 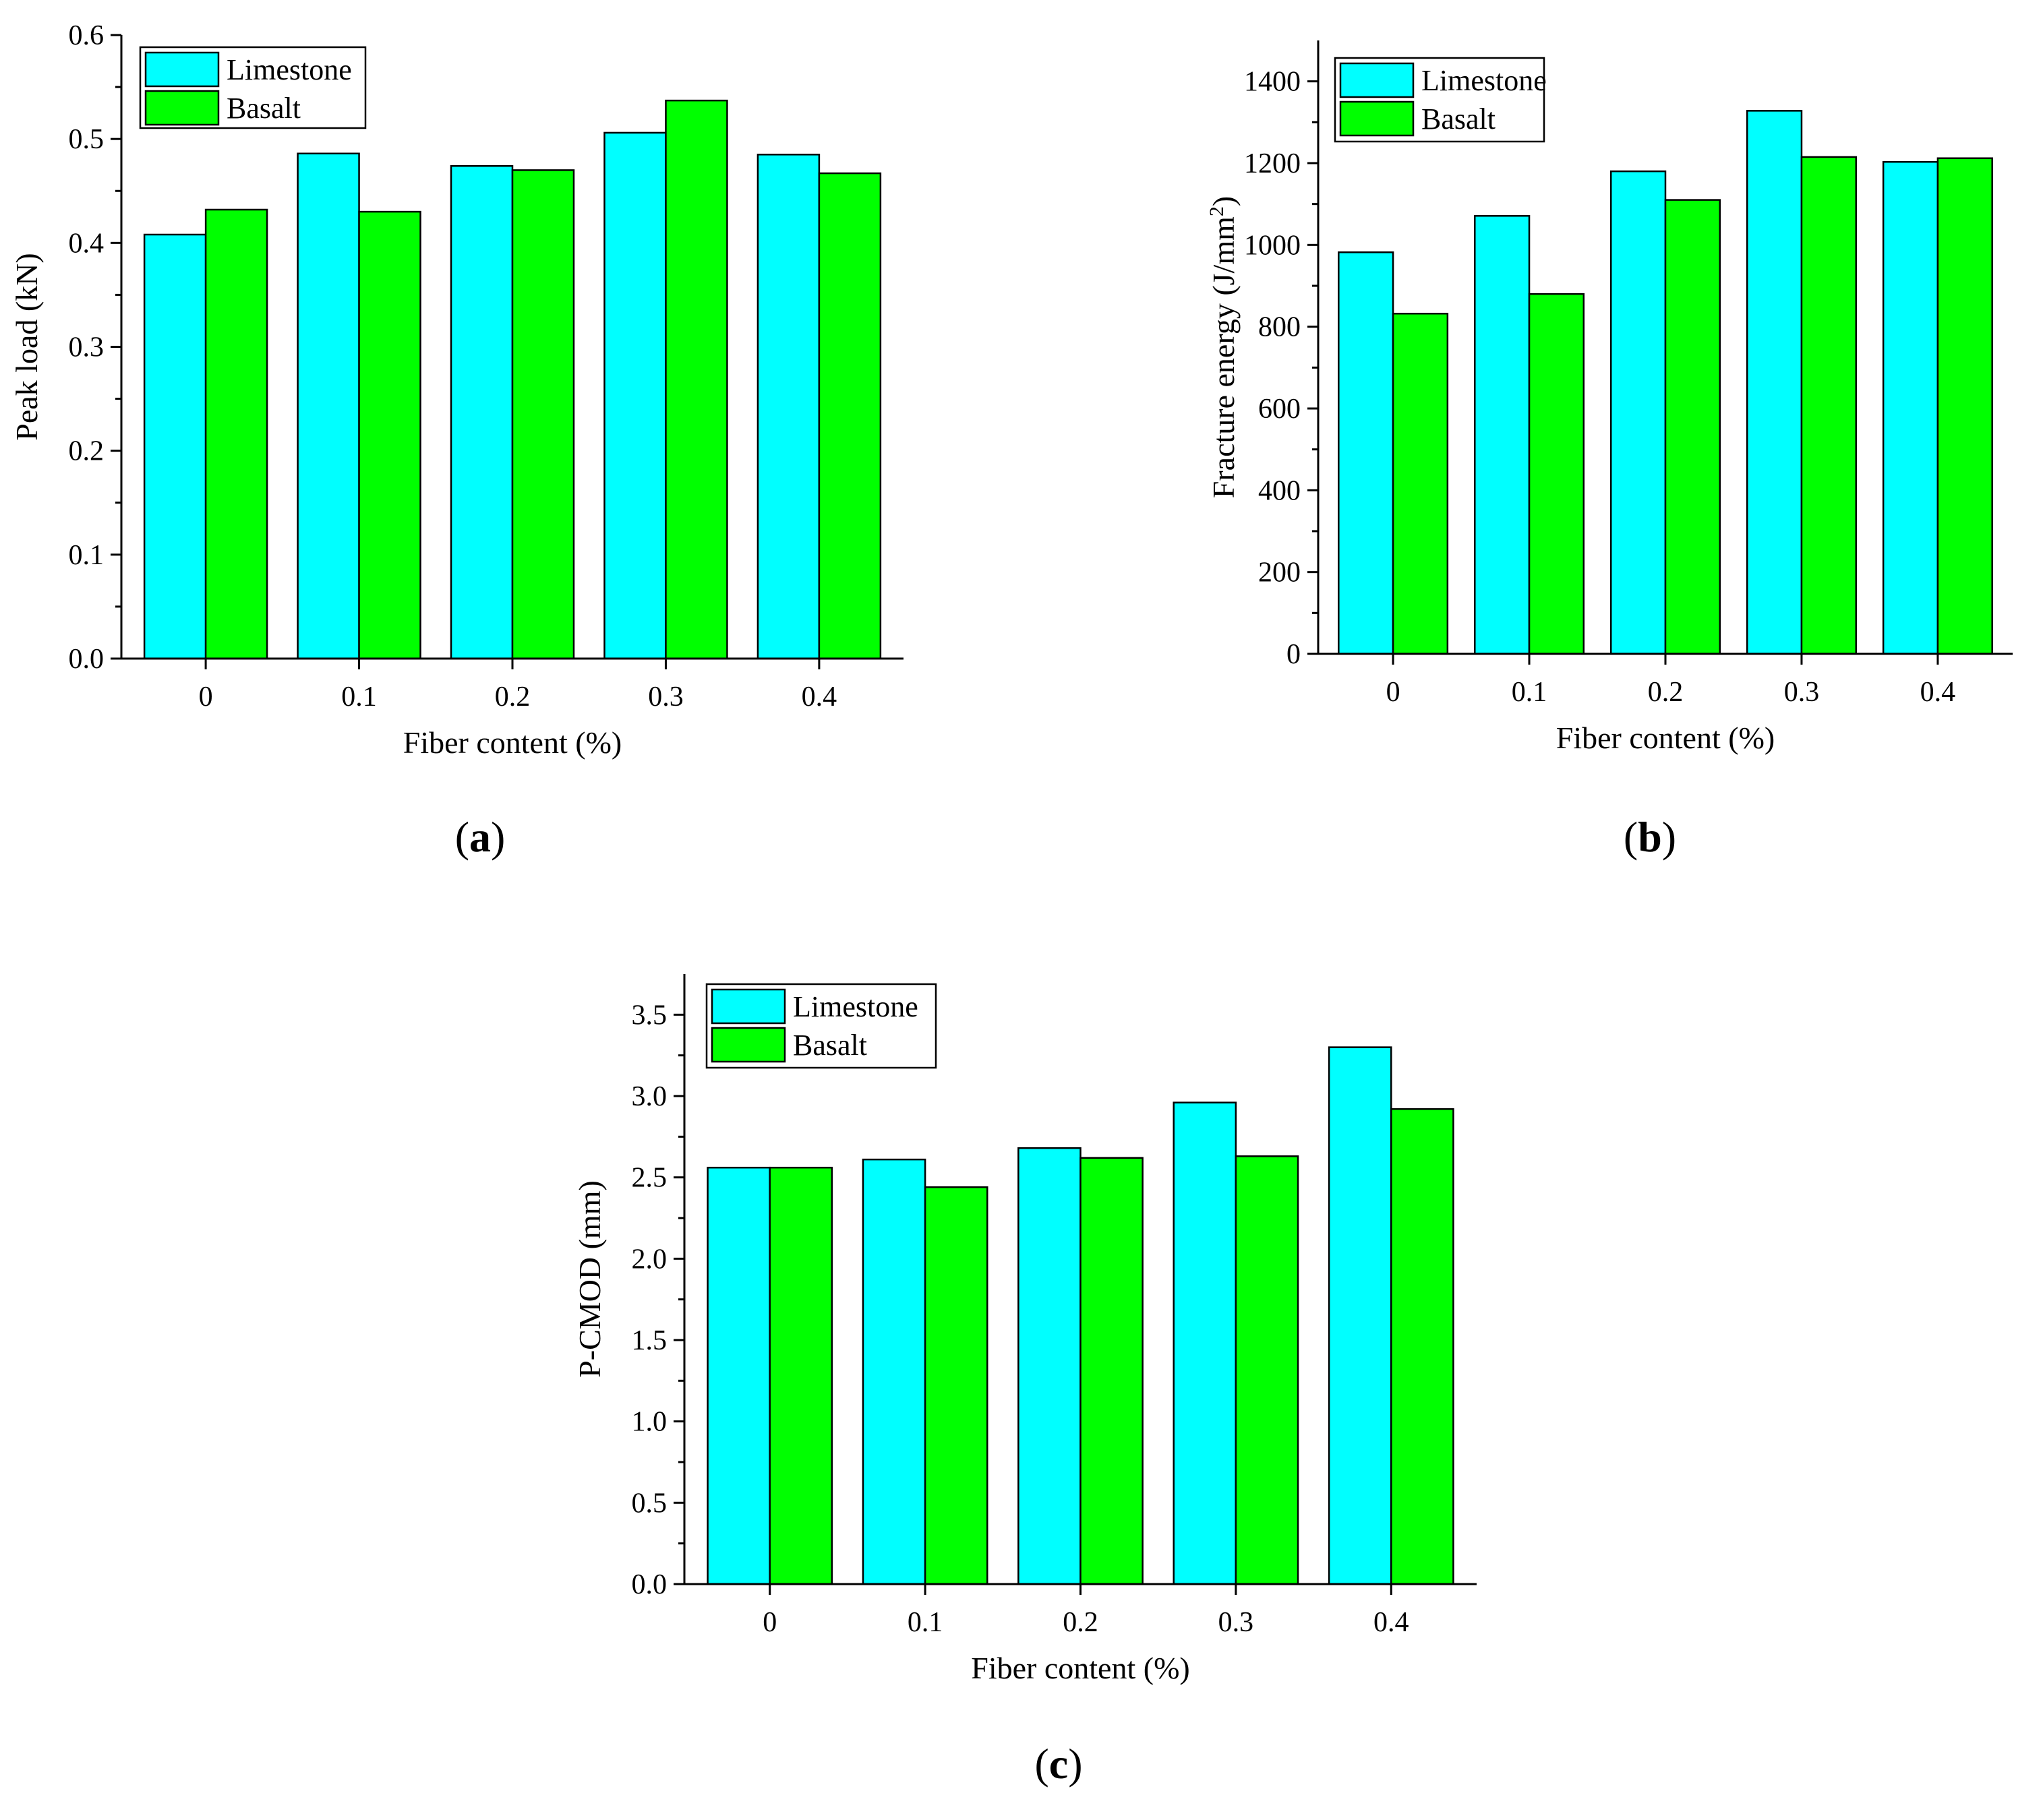 What do you see at coordinates (650, 1259) in the screenshot?
I see `y-tick-label: 2.0` at bounding box center [650, 1259].